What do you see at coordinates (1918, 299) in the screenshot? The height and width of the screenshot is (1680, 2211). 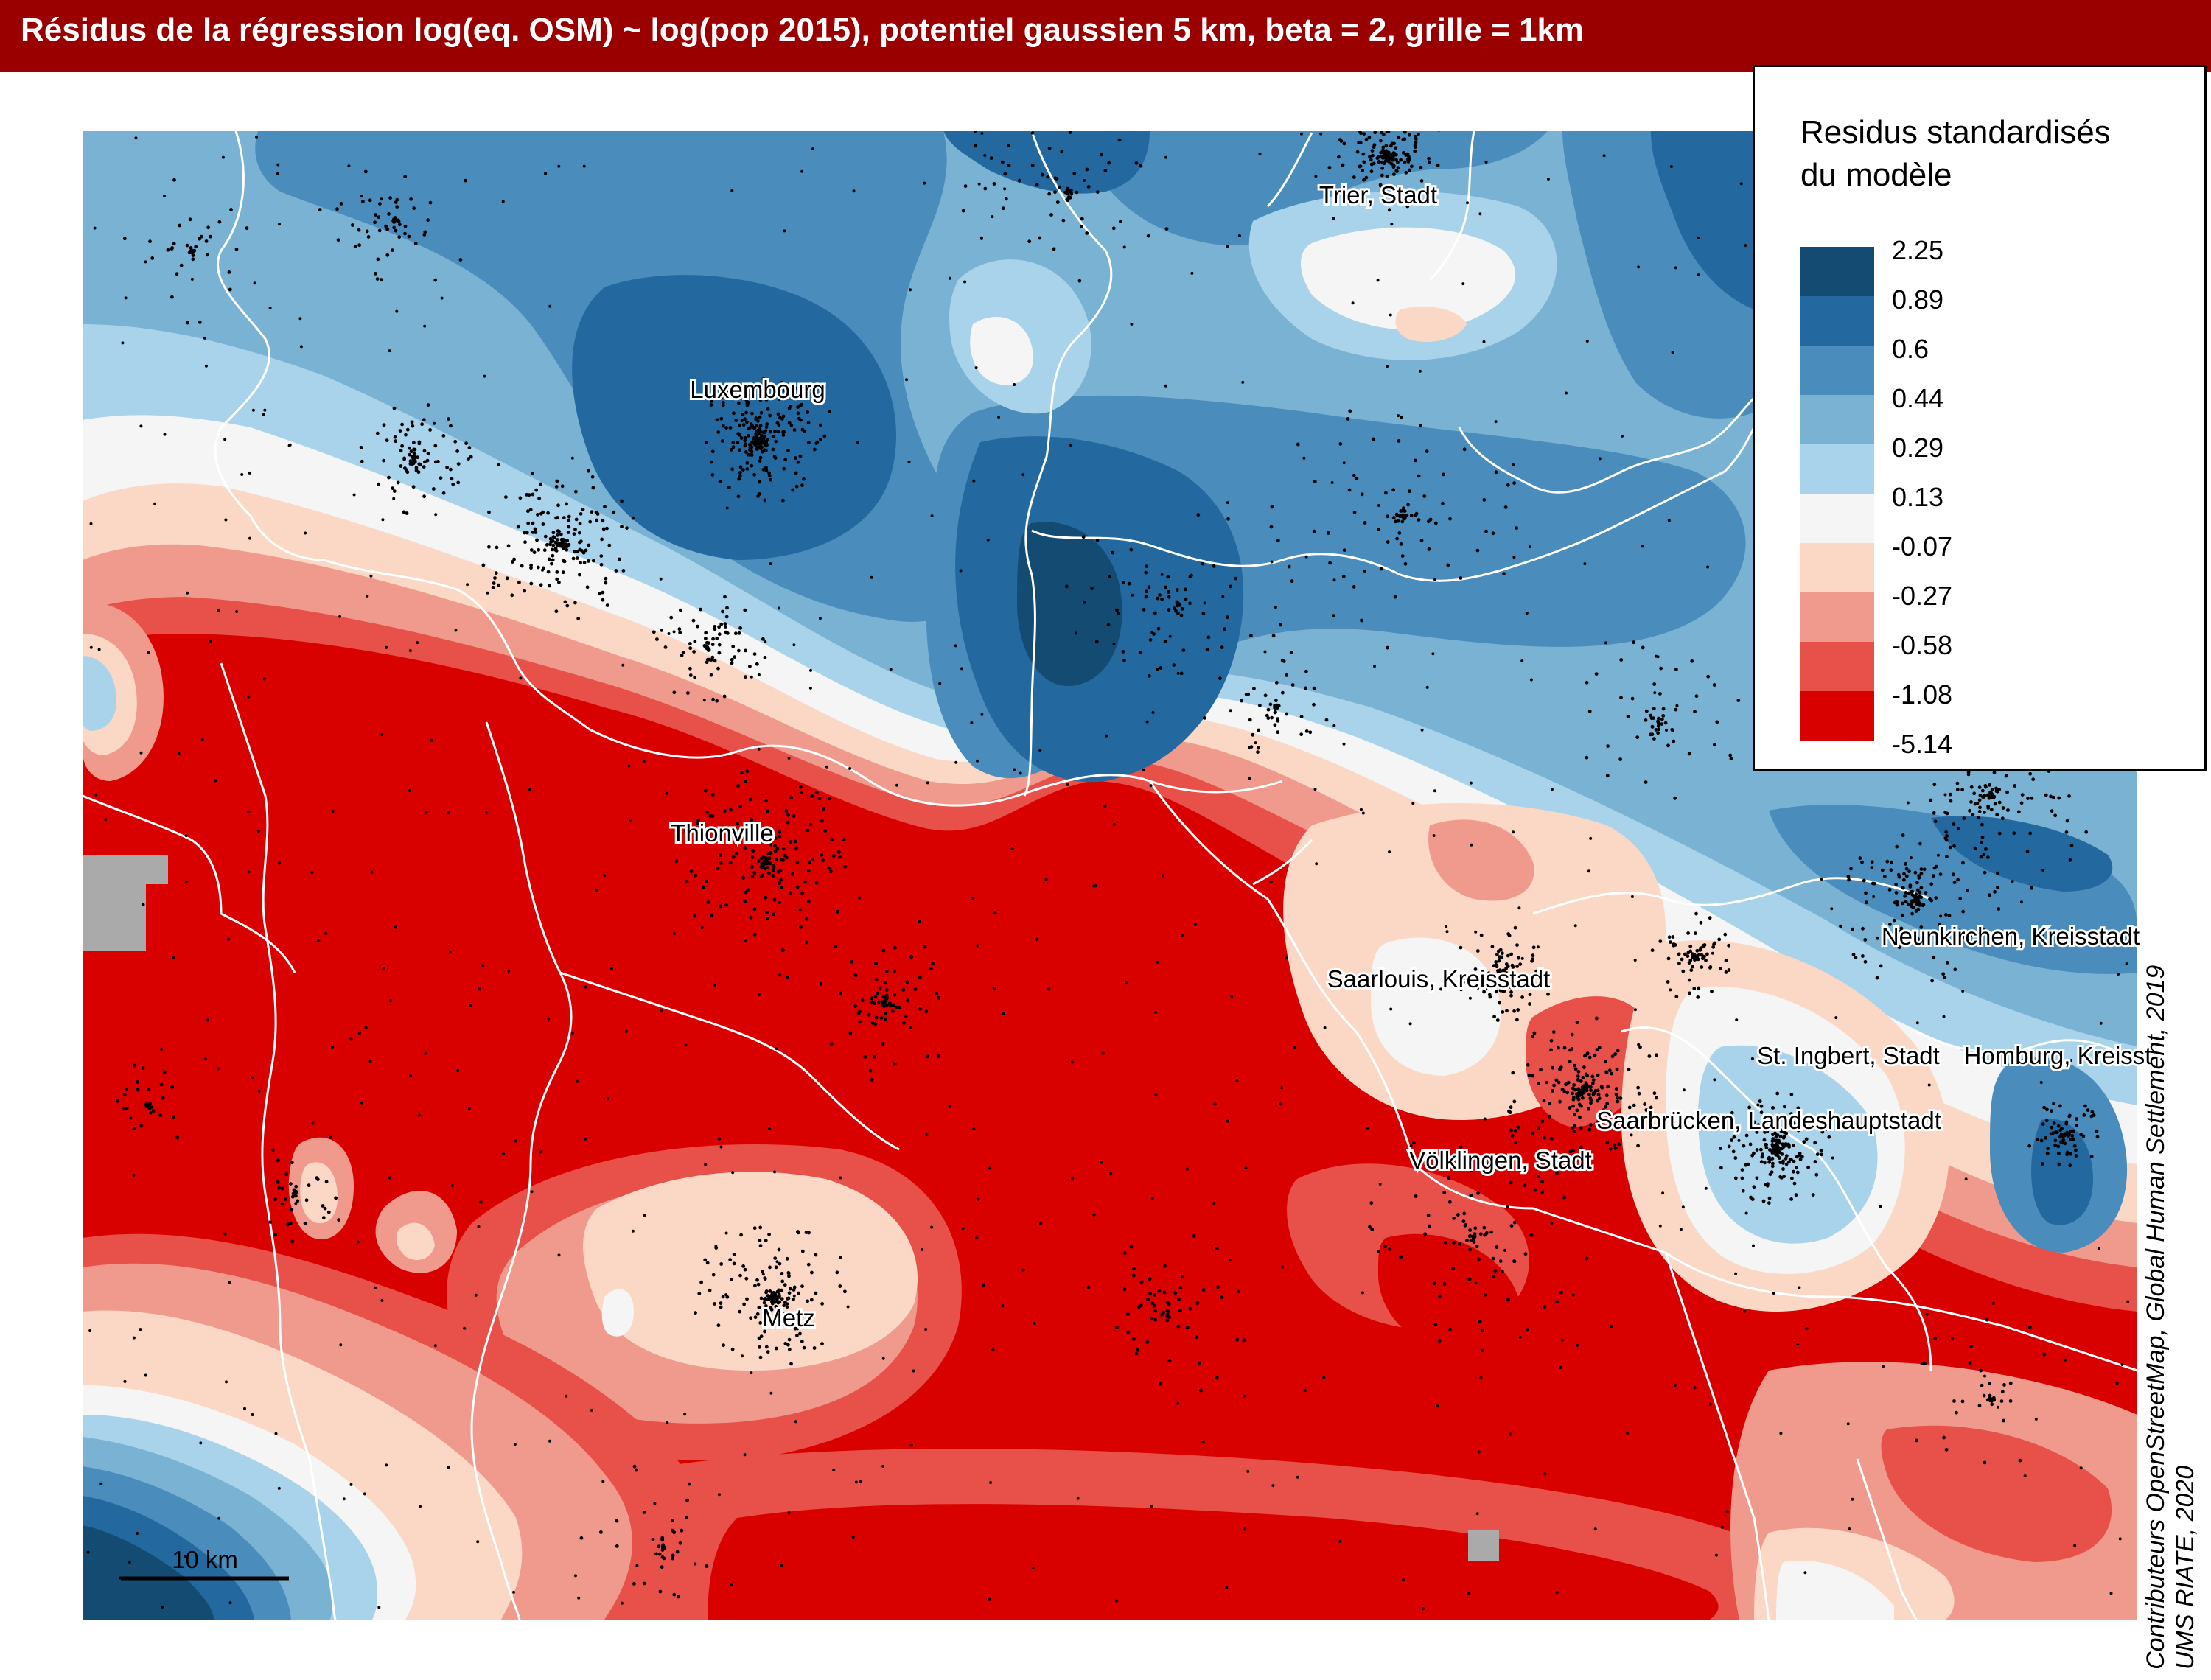 I see `legend-label: 0.89` at bounding box center [1918, 299].